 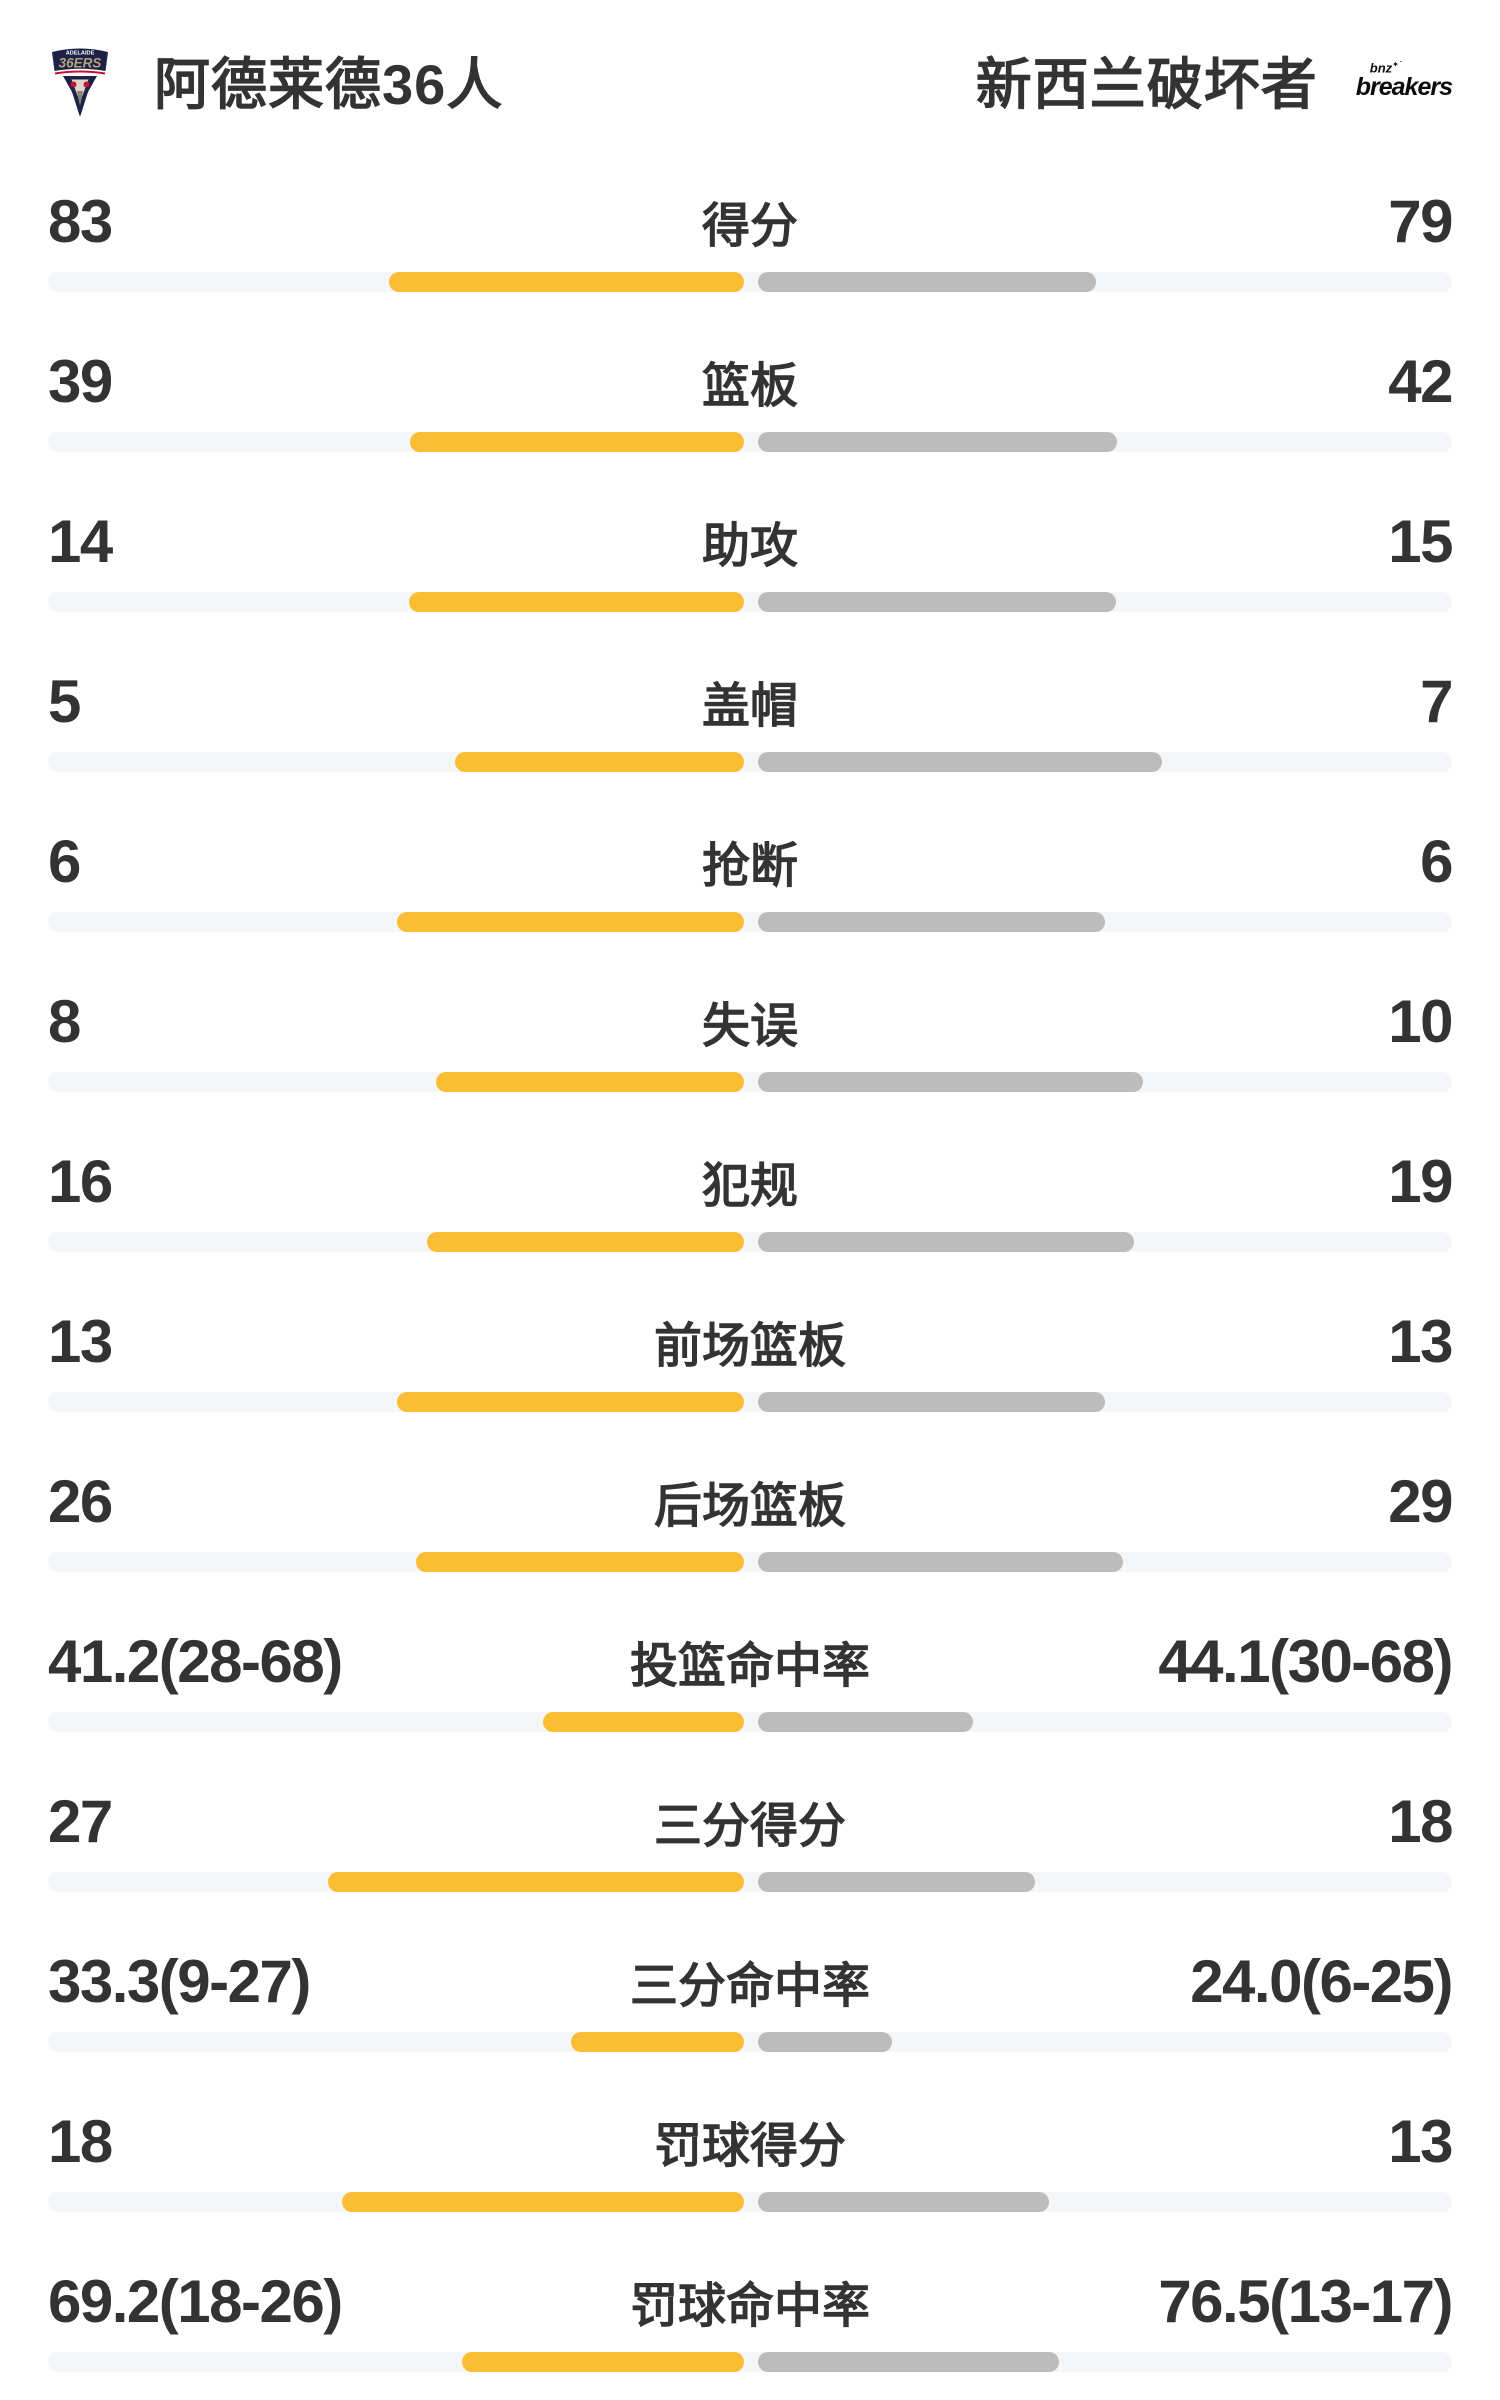 I want to click on home-value: 33.3(9-27), so click(x=179, y=1981).